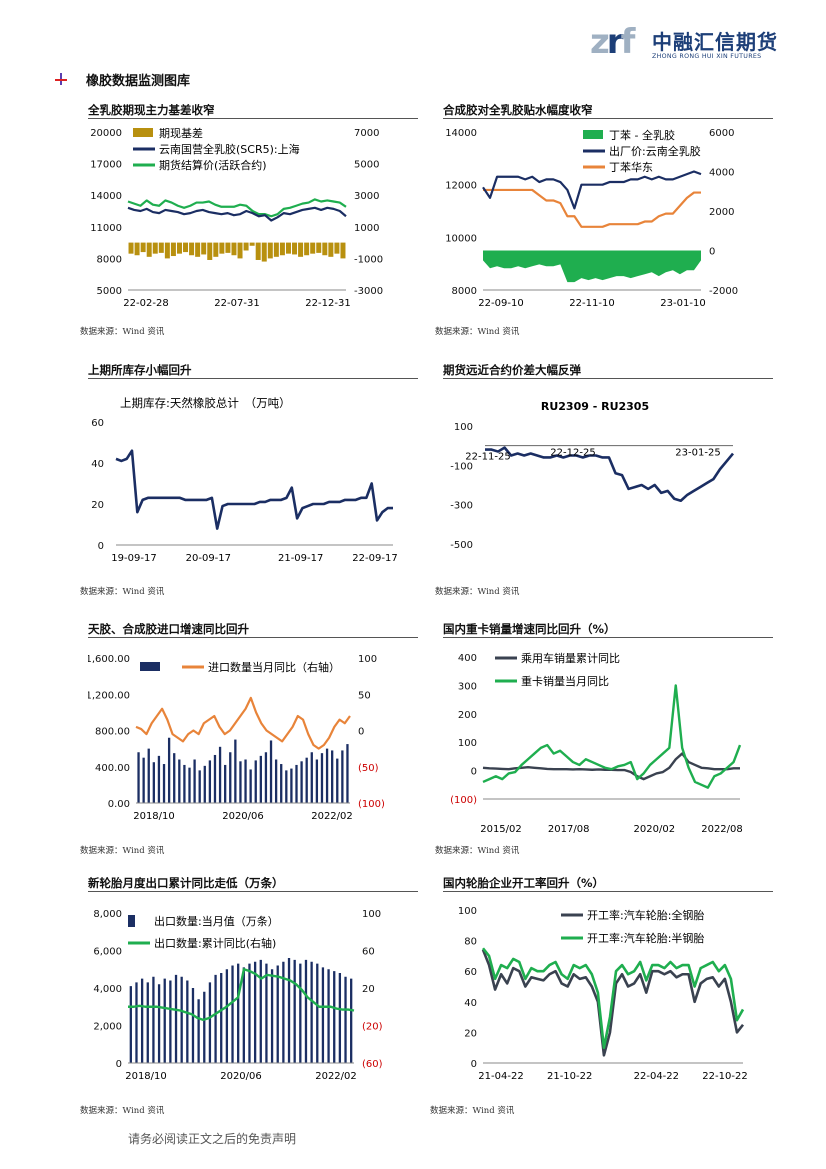  What do you see at coordinates (500, 303) in the screenshot?
I see `x-tick-label: 22-09-10` at bounding box center [500, 303].